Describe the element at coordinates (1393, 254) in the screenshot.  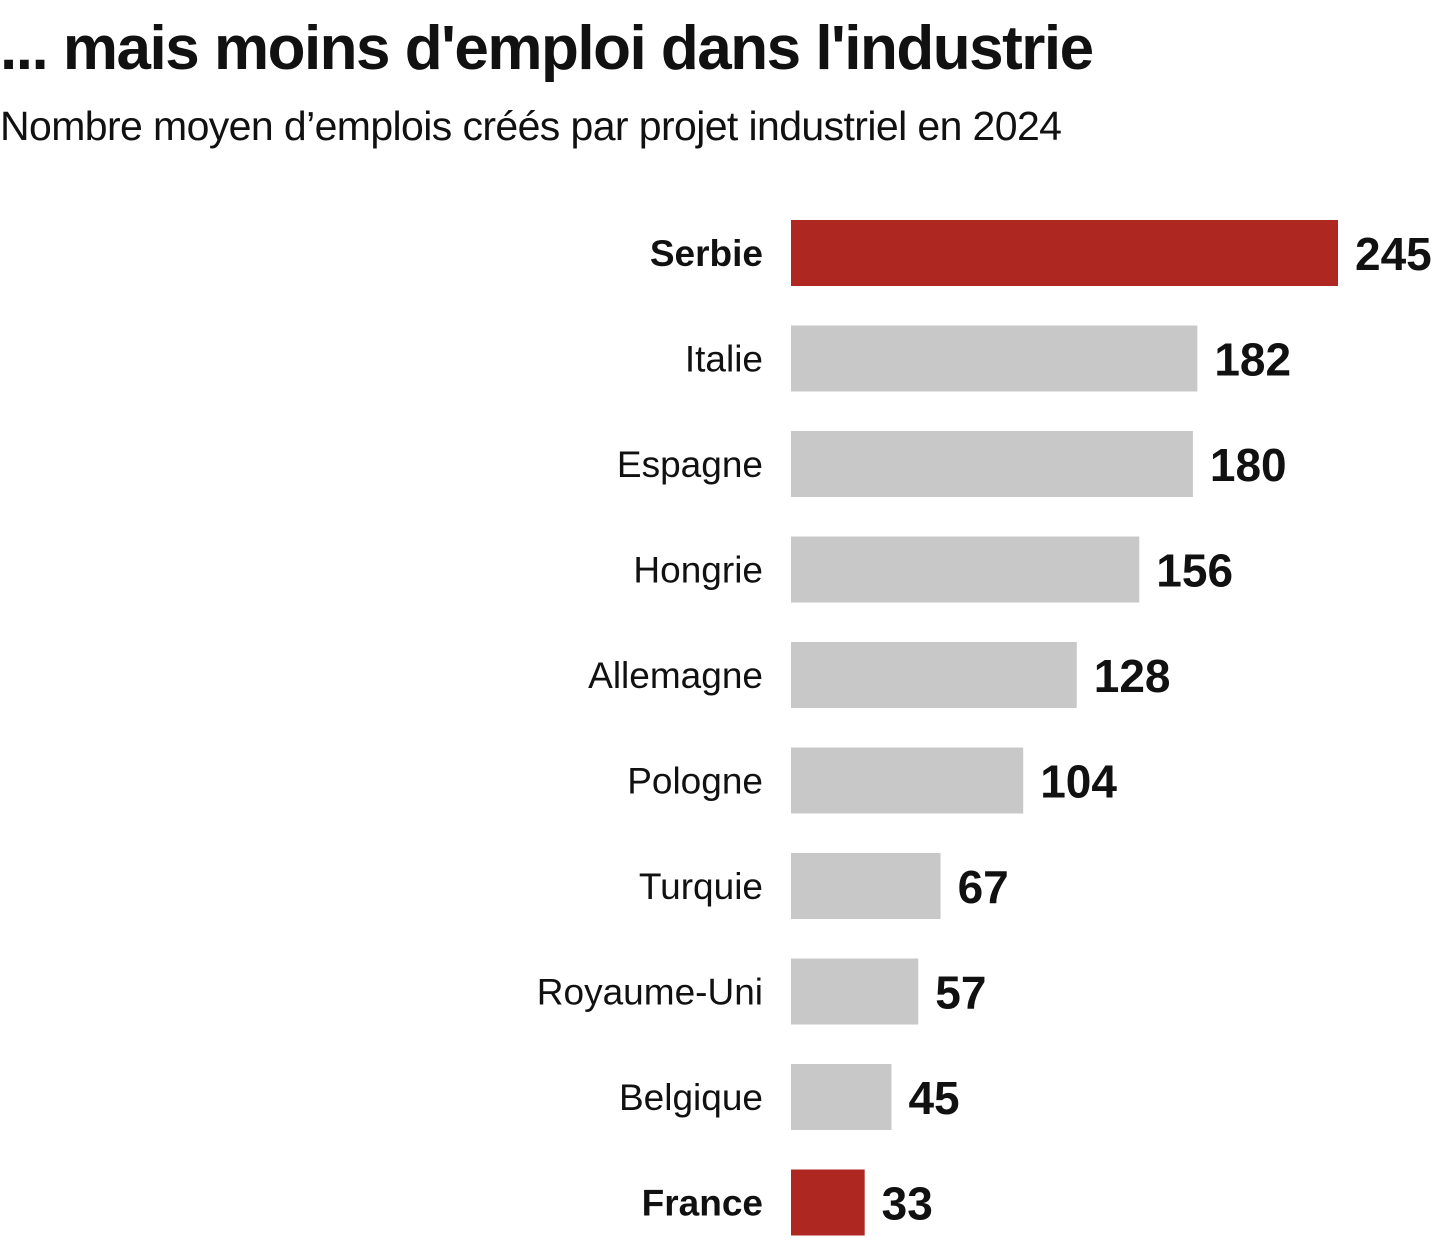
I see `value-label-serbie: 245` at that location.